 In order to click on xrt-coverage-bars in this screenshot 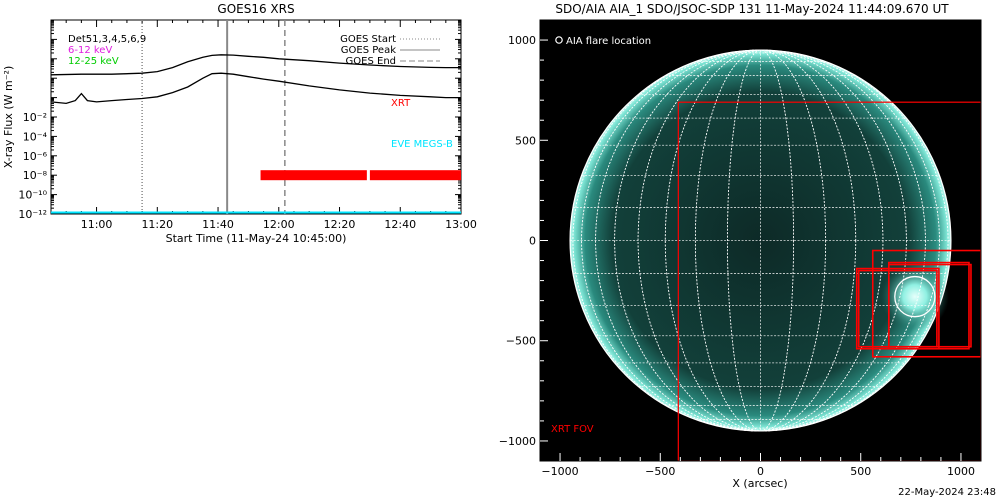, I will do `click(360, 175)`.